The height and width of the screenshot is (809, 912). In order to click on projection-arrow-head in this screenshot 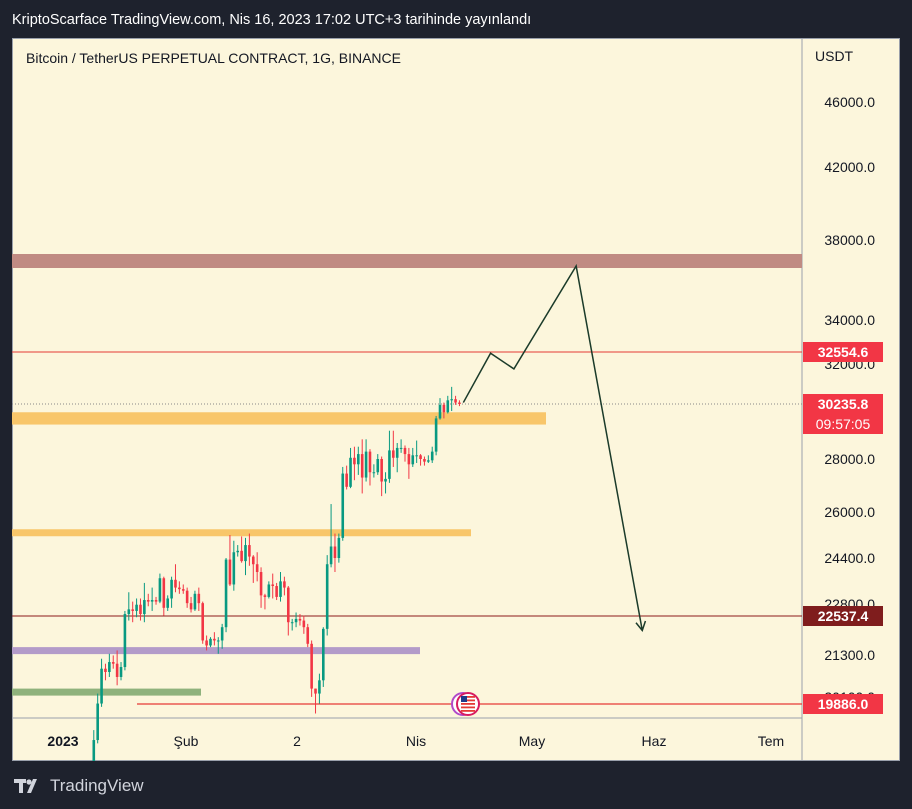, I will do `click(641, 626)`.